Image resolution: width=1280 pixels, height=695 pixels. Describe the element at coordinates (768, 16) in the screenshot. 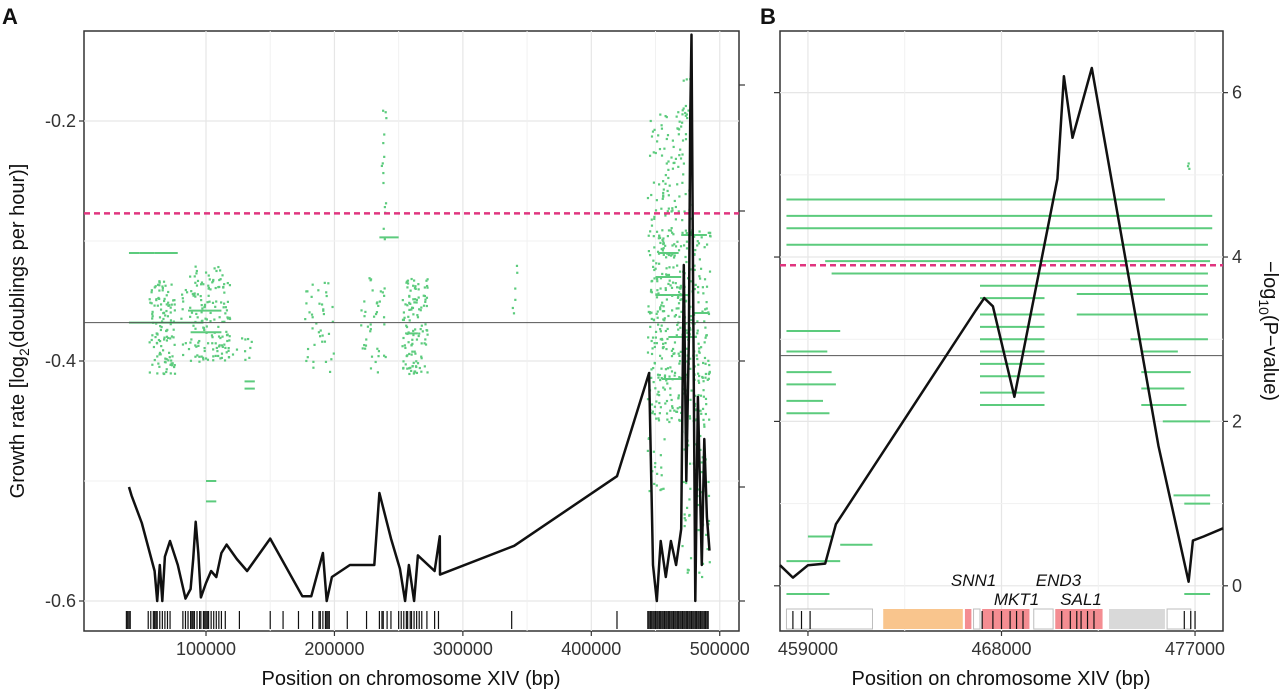

I see `panel-b-label: B` at that location.